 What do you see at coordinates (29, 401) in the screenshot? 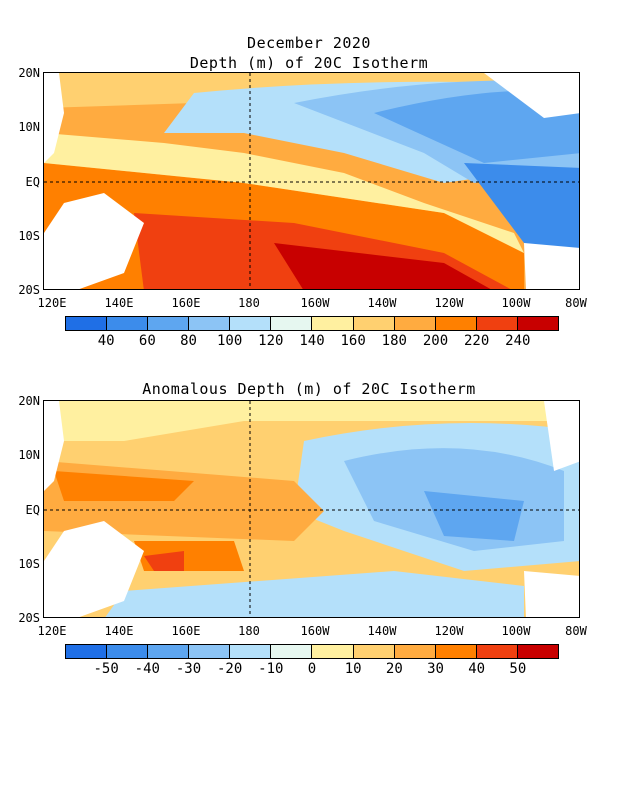
I see `lat2-label-20n: 20N` at bounding box center [29, 401].